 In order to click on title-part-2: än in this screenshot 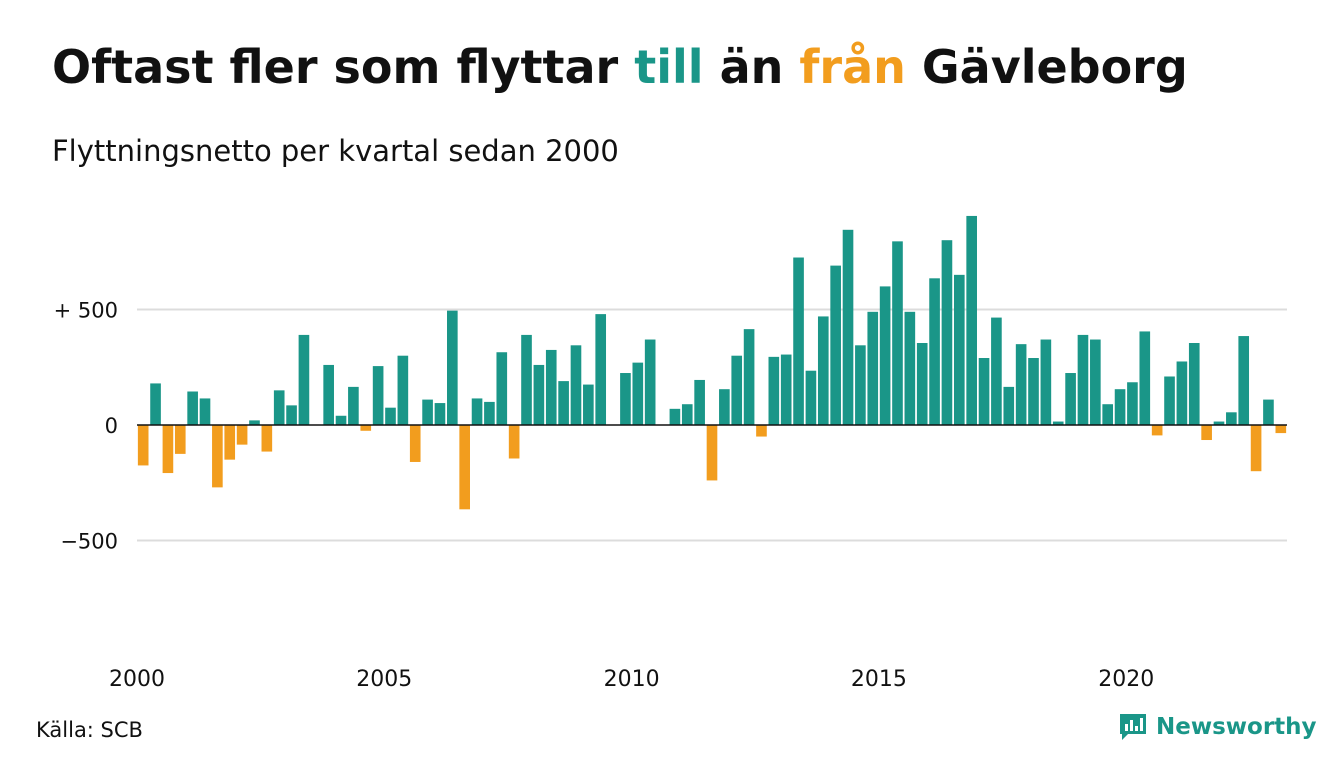, I will do `click(751, 67)`.